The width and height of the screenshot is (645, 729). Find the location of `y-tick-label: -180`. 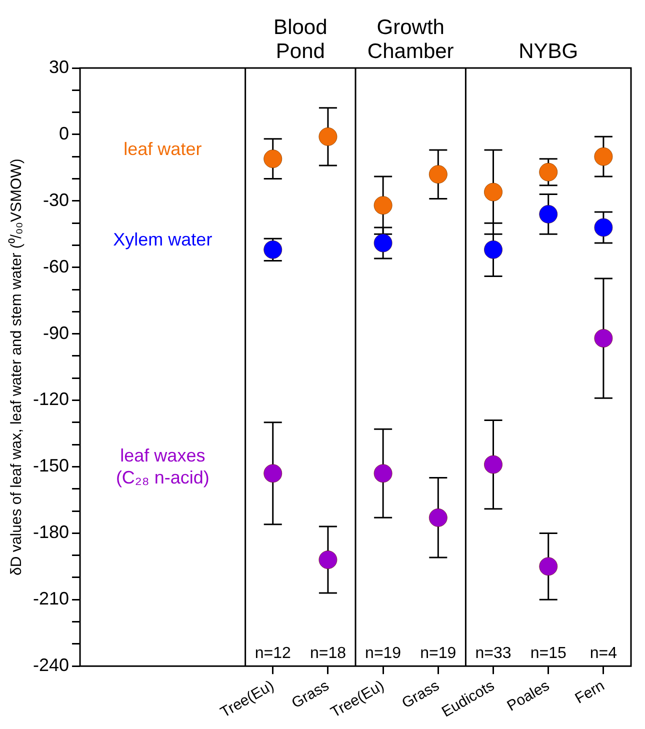

y-tick-label: -180 is located at coordinates (51, 532).